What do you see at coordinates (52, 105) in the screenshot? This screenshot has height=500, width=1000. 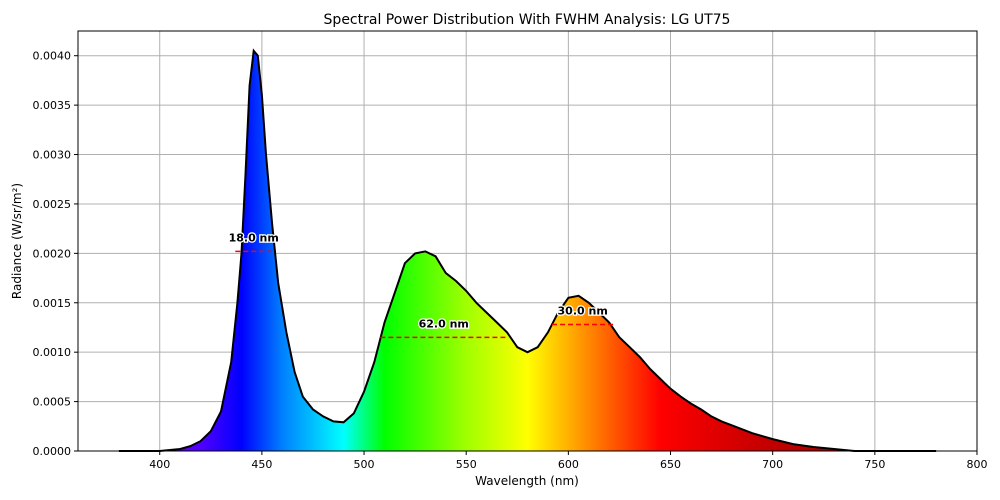 I see `y-tick-label: 0.0035` at bounding box center [52, 105].